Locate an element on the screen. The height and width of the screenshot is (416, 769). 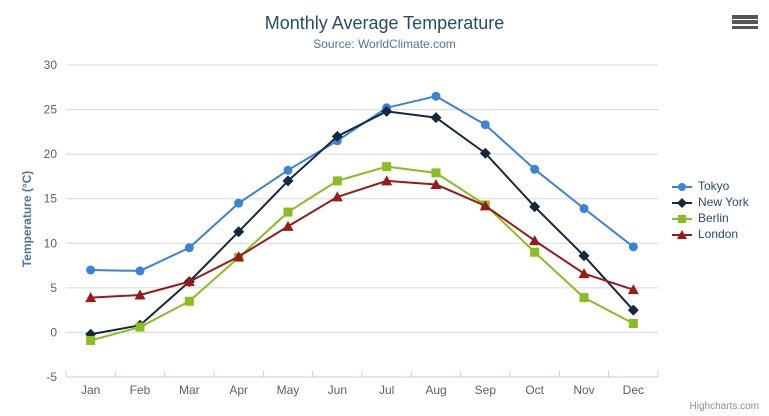
x-tick-label: Nov is located at coordinates (583, 390).